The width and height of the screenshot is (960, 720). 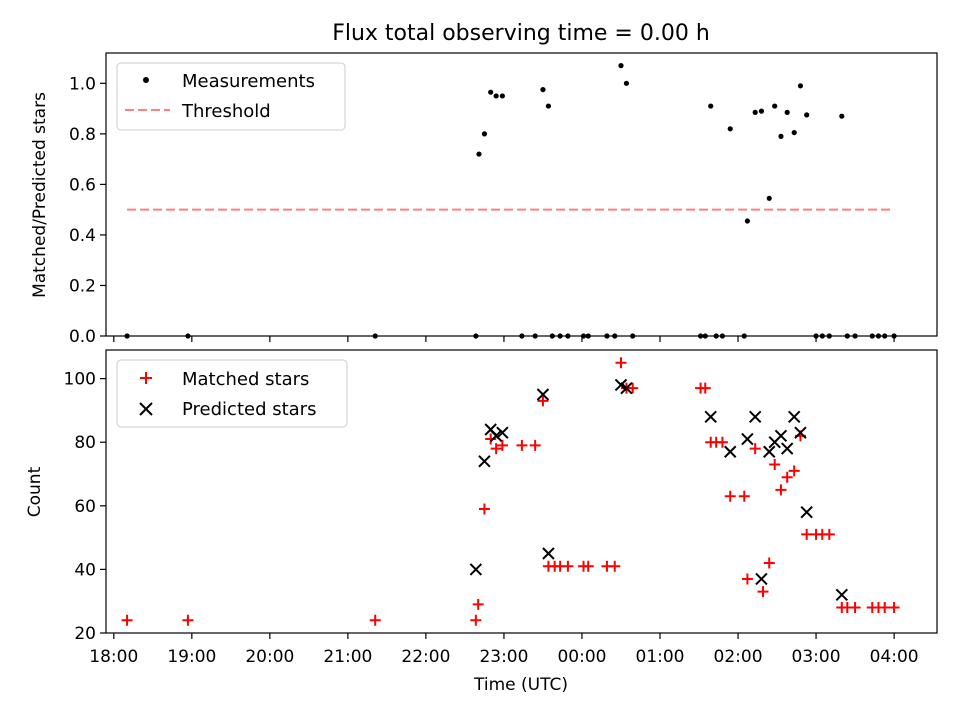 I want to click on legend-predicted-label: Predicted stars, so click(x=249, y=409).